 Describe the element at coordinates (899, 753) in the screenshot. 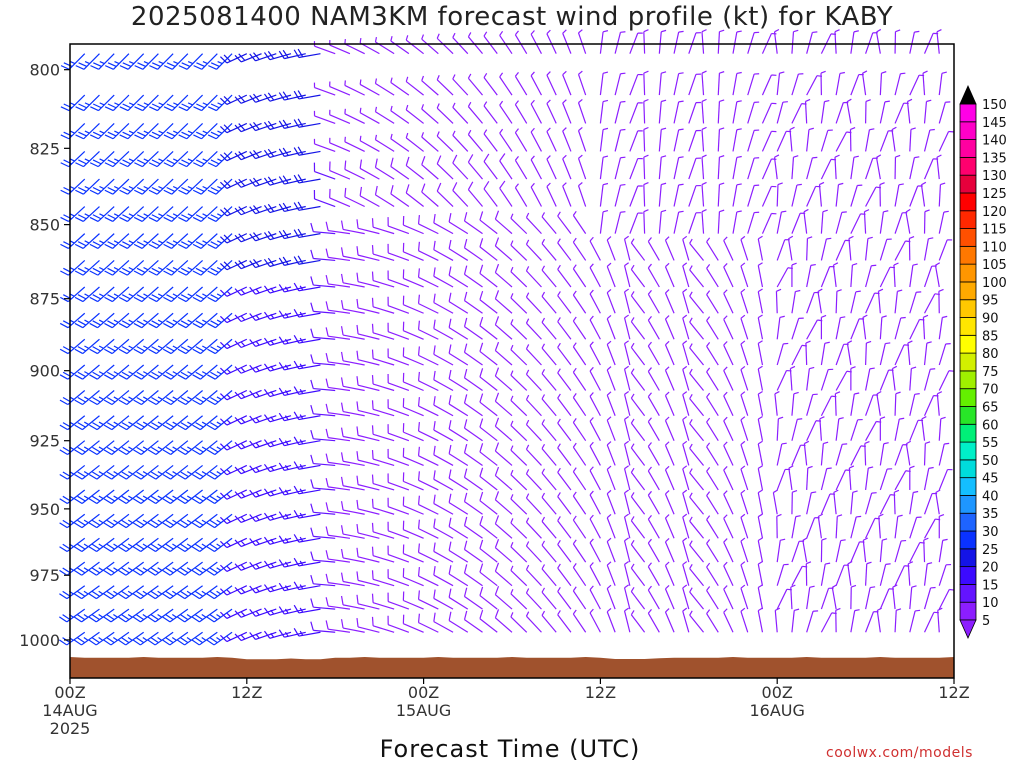

I see `credit-link: coolwx.com/models` at that location.